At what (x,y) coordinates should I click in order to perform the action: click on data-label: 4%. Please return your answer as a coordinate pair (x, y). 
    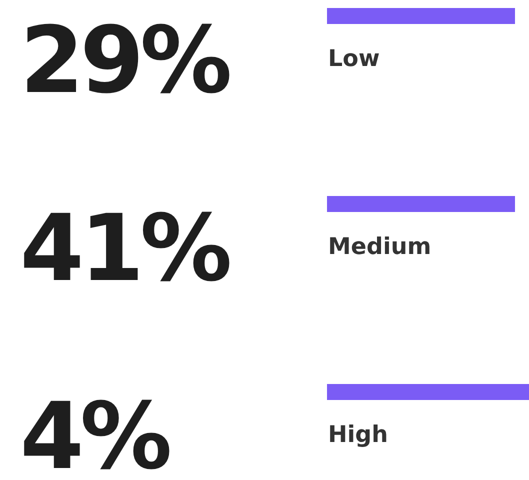
    Looking at the image, I should click on (95, 431).